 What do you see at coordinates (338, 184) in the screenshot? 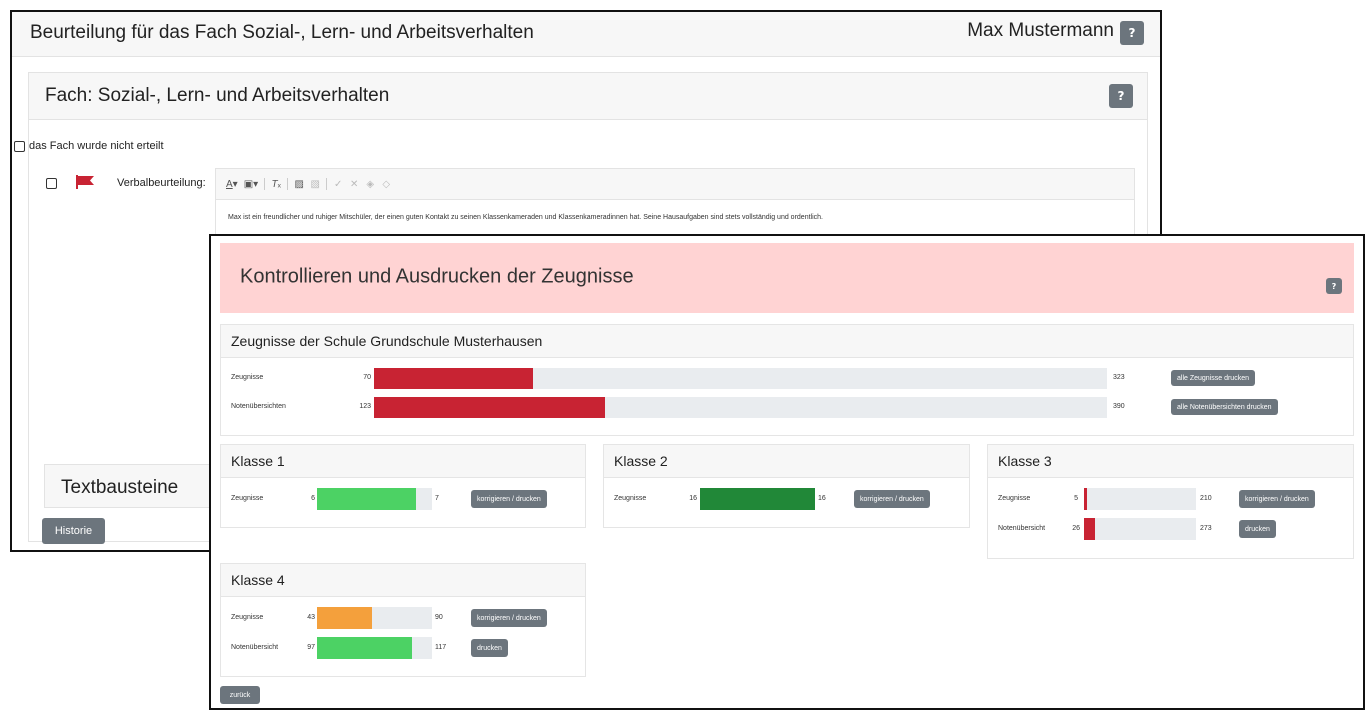
I see `spellcheck-icon: ✓` at bounding box center [338, 184].